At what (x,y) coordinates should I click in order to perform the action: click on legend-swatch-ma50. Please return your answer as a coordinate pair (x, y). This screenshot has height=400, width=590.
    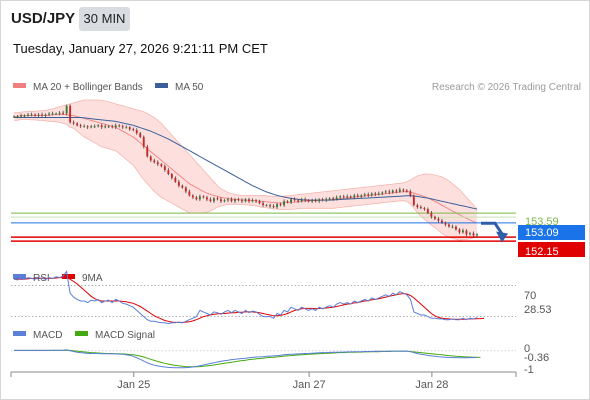
    Looking at the image, I should click on (161, 85).